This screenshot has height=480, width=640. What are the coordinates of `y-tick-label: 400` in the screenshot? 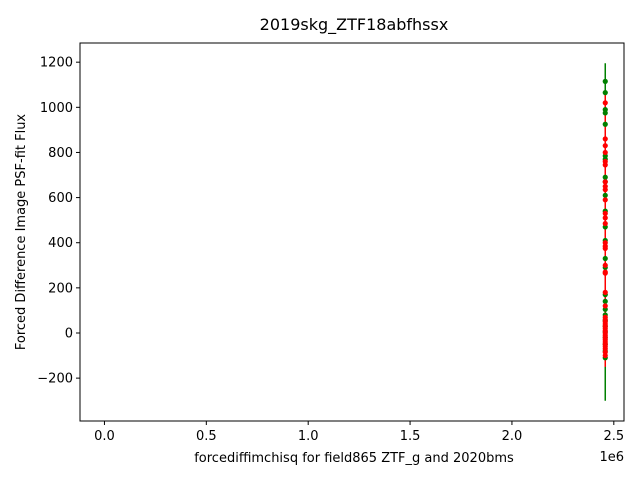 It's located at (60, 243).